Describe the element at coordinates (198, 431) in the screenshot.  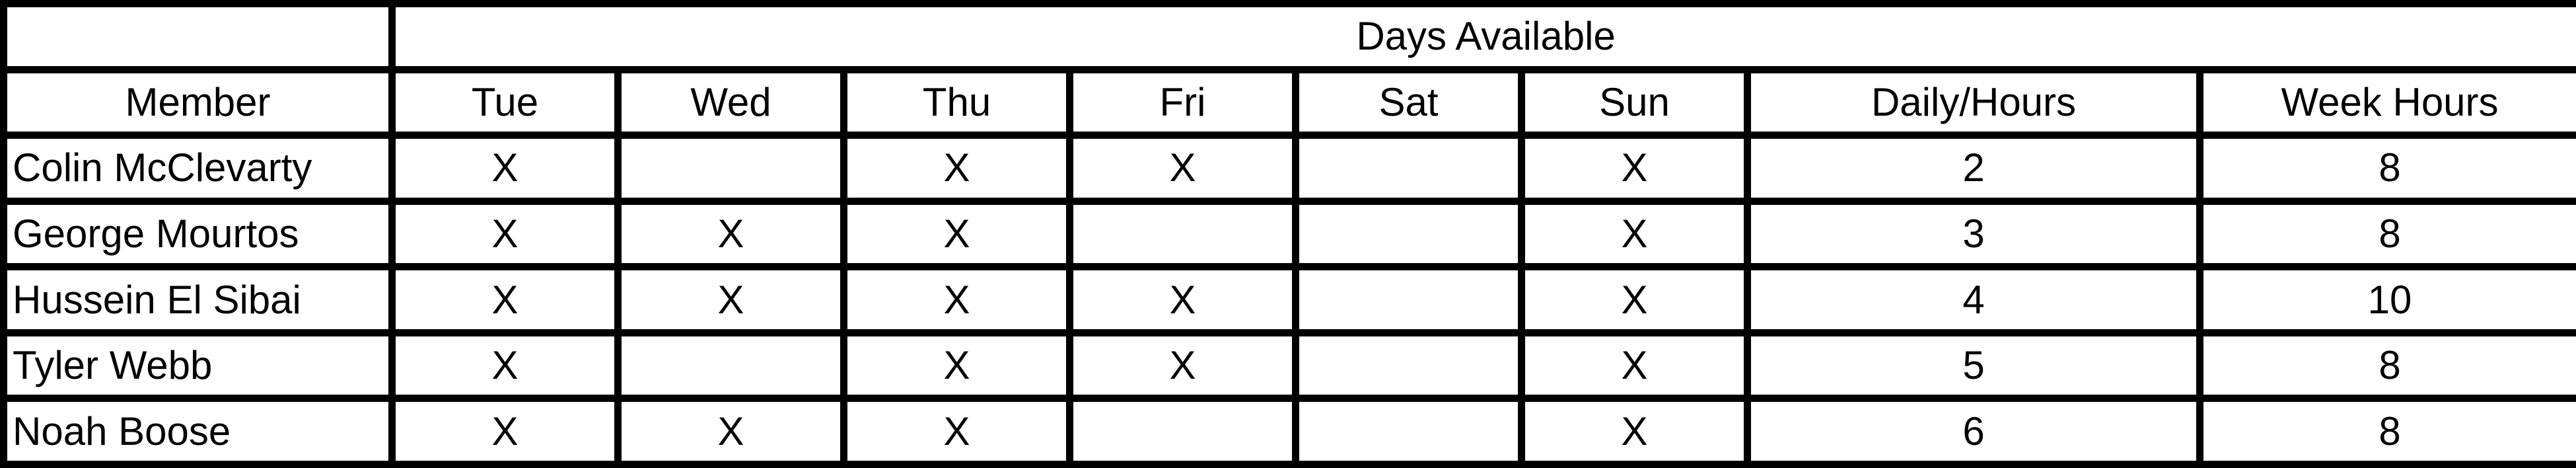
I see `member-name-cell: Noah Boose` at that location.